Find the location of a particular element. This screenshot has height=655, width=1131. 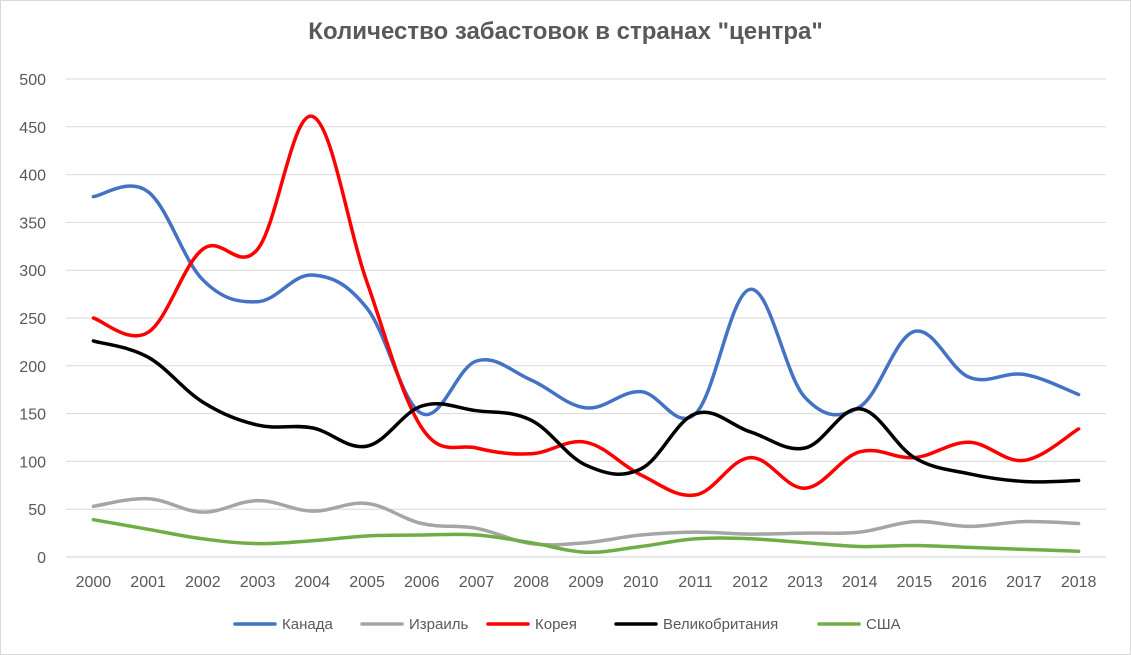

x-tick-label: 2010 is located at coordinates (641, 582).